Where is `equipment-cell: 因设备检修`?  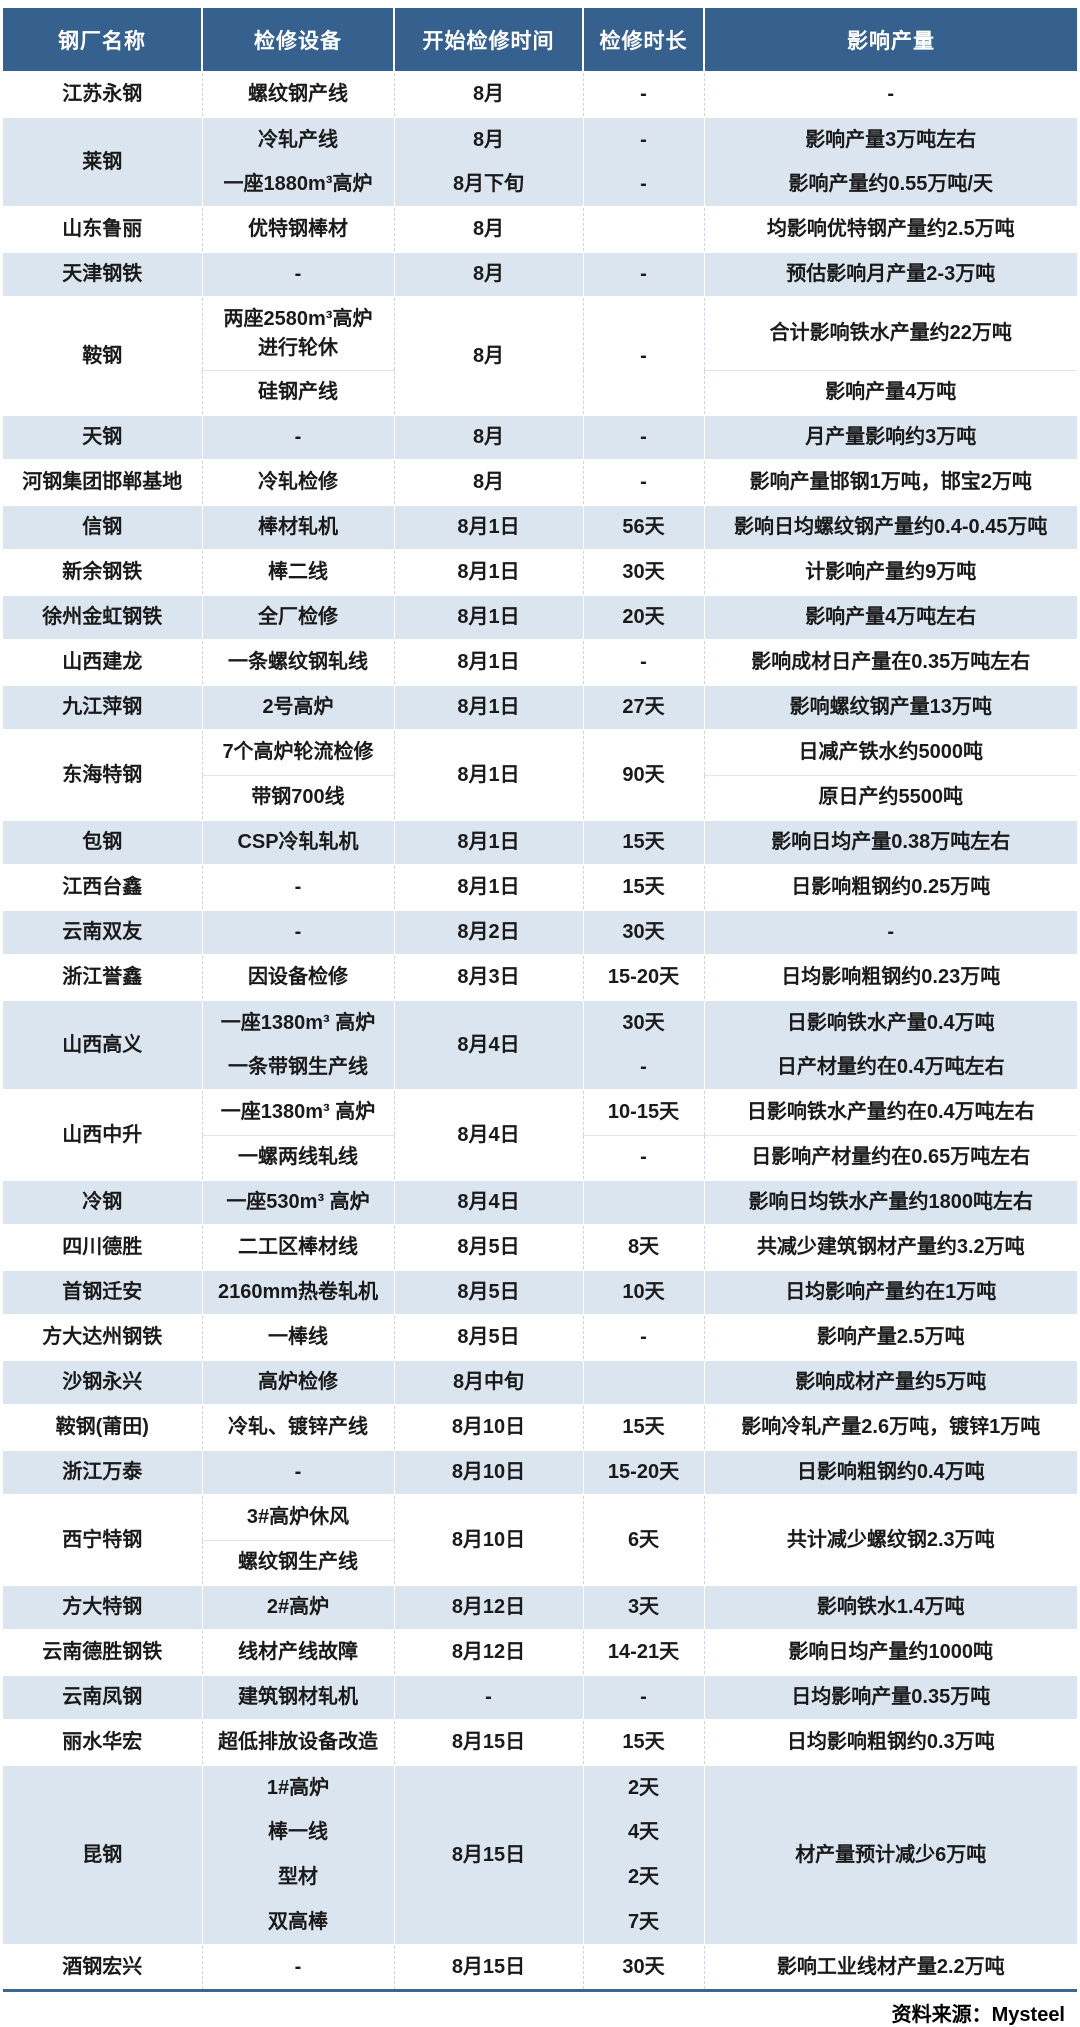
equipment-cell: 因设备检修 is located at coordinates (297, 977).